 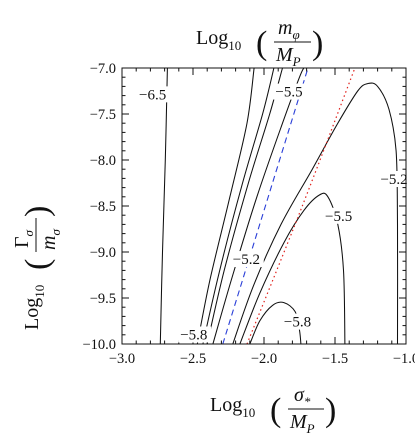 What do you see at coordinates (37, 264) in the screenshot?
I see `ylabel-open-paren: (` at bounding box center [37, 264].